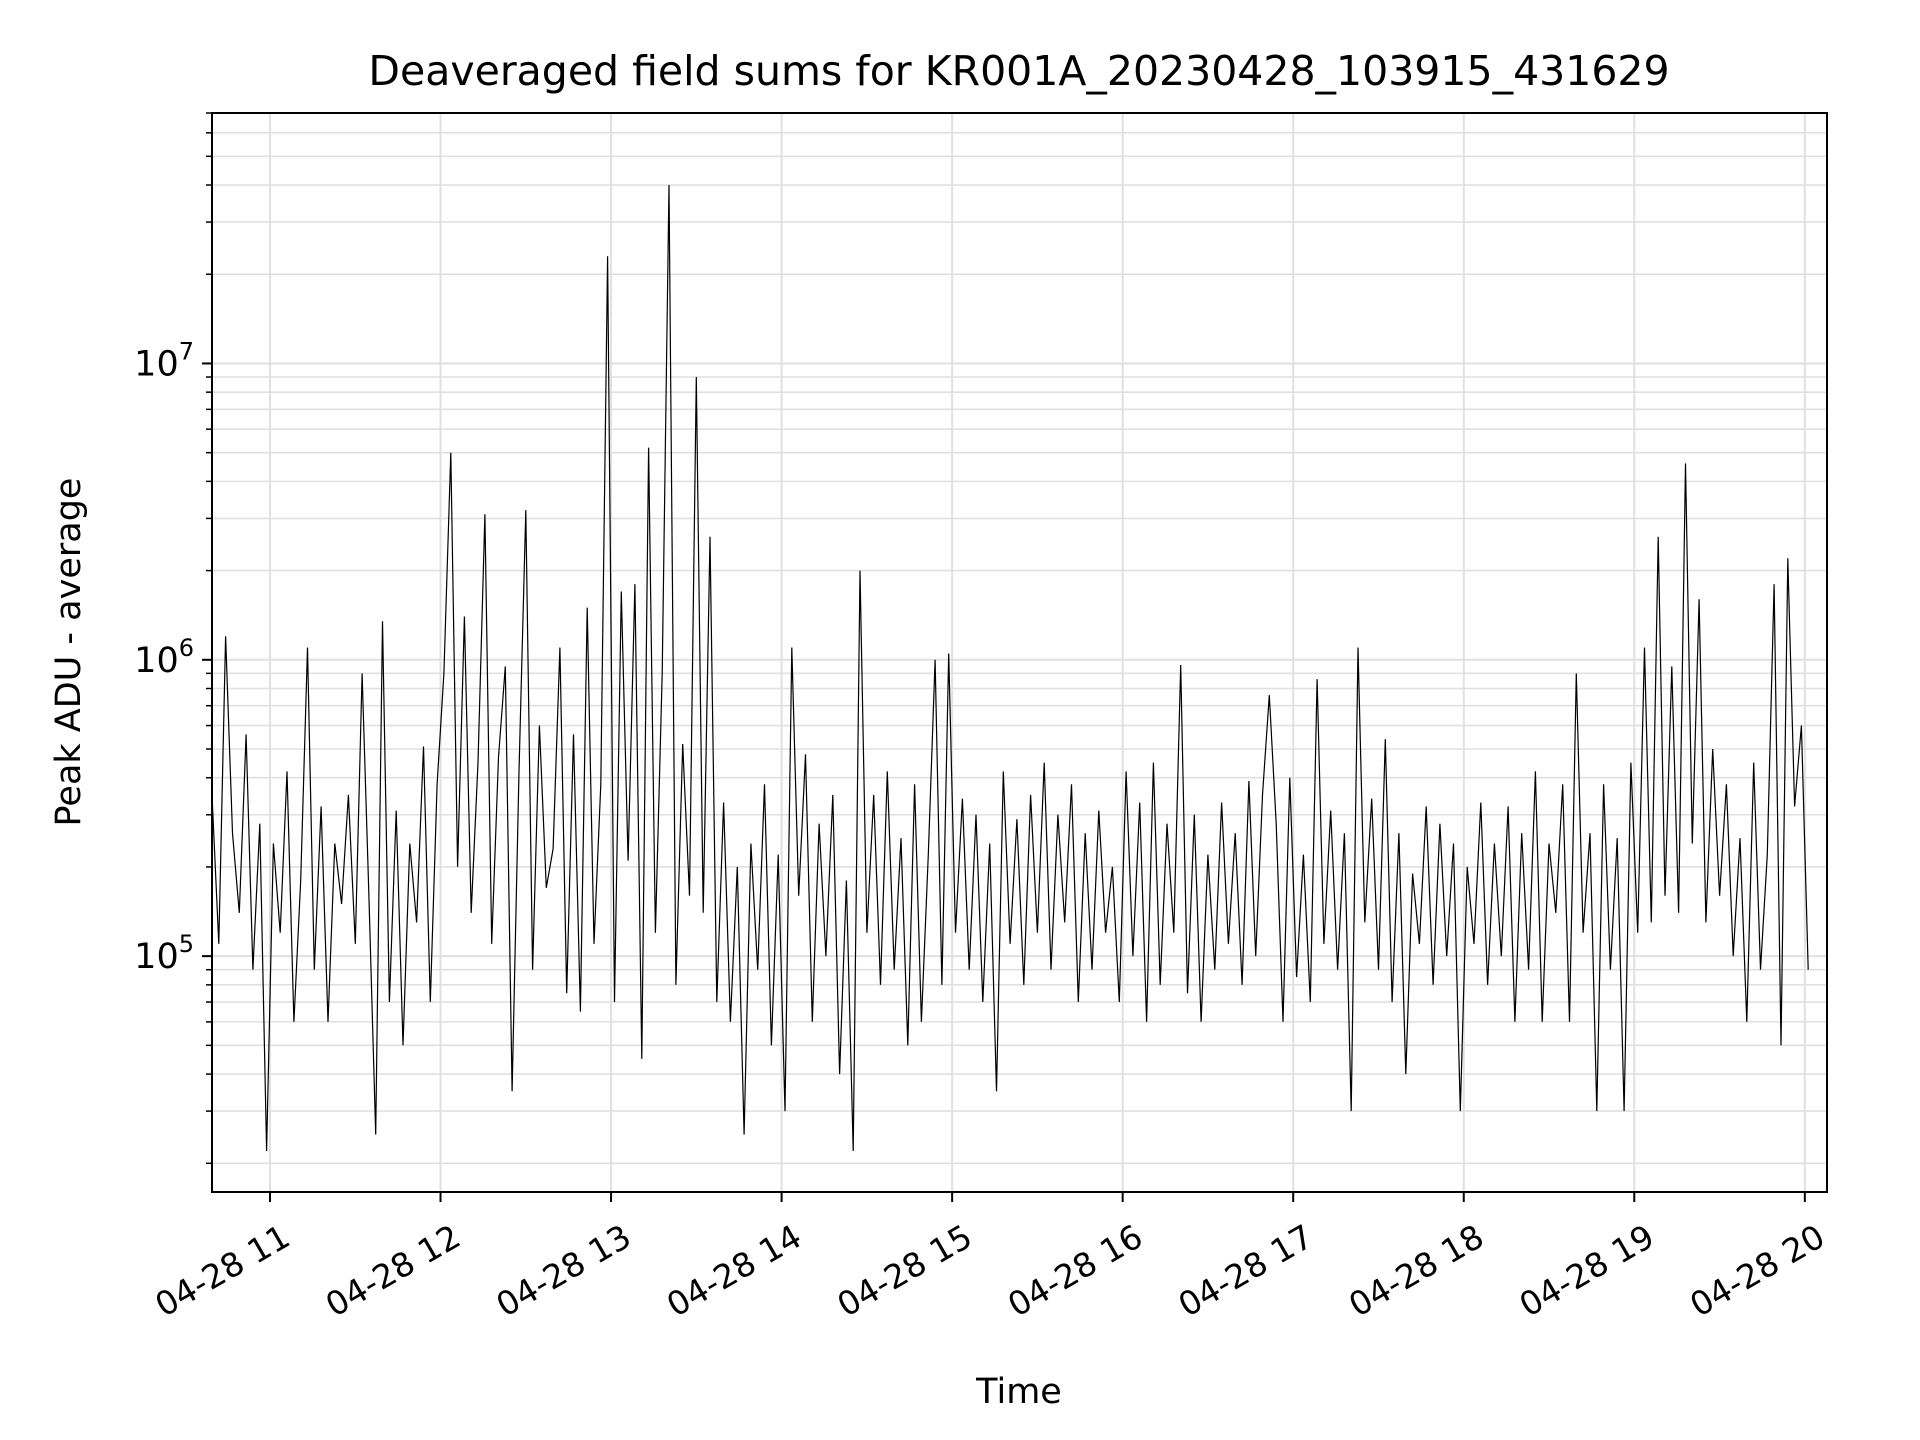 The height and width of the screenshot is (1440, 1920). What do you see at coordinates (164, 953) in the screenshot?
I see `y-tick-label: 10⁵` at bounding box center [164, 953].